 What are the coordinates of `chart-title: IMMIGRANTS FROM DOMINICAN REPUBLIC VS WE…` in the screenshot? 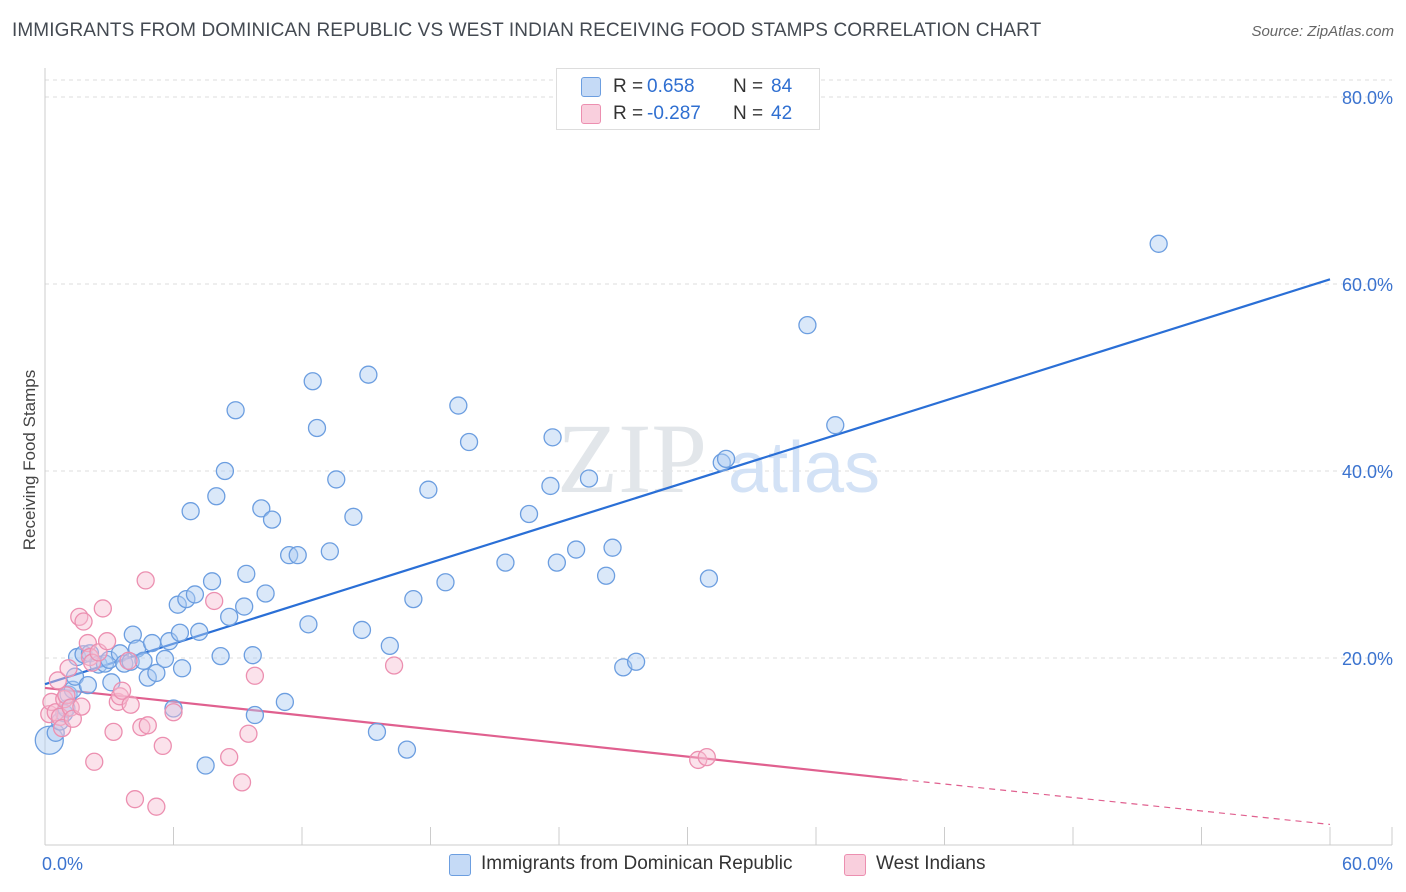 It's located at (527, 30).